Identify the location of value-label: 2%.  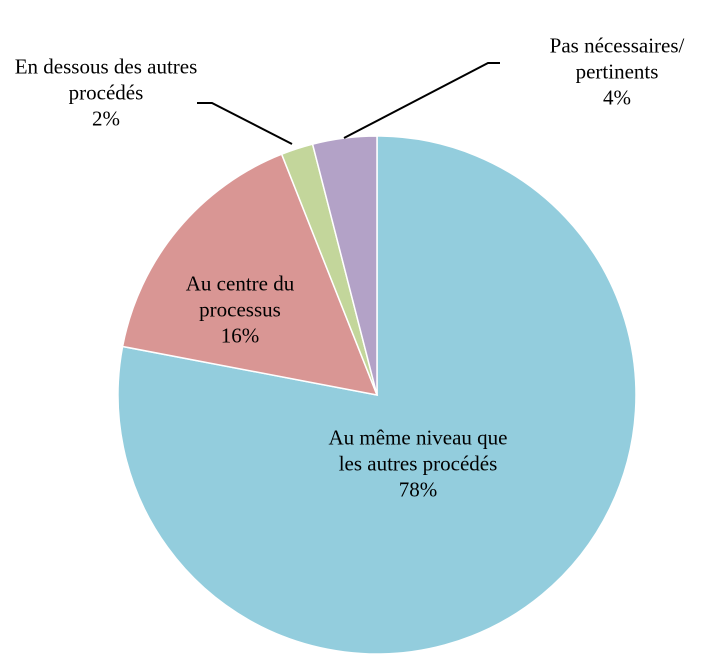
(106, 117).